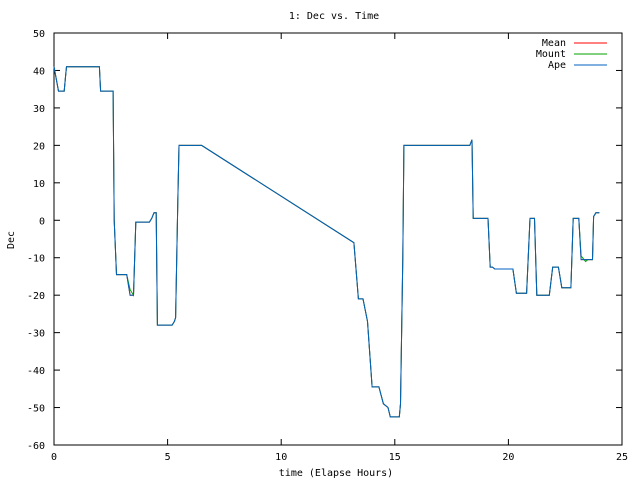  I want to click on x-tick-label: 20, so click(508, 457).